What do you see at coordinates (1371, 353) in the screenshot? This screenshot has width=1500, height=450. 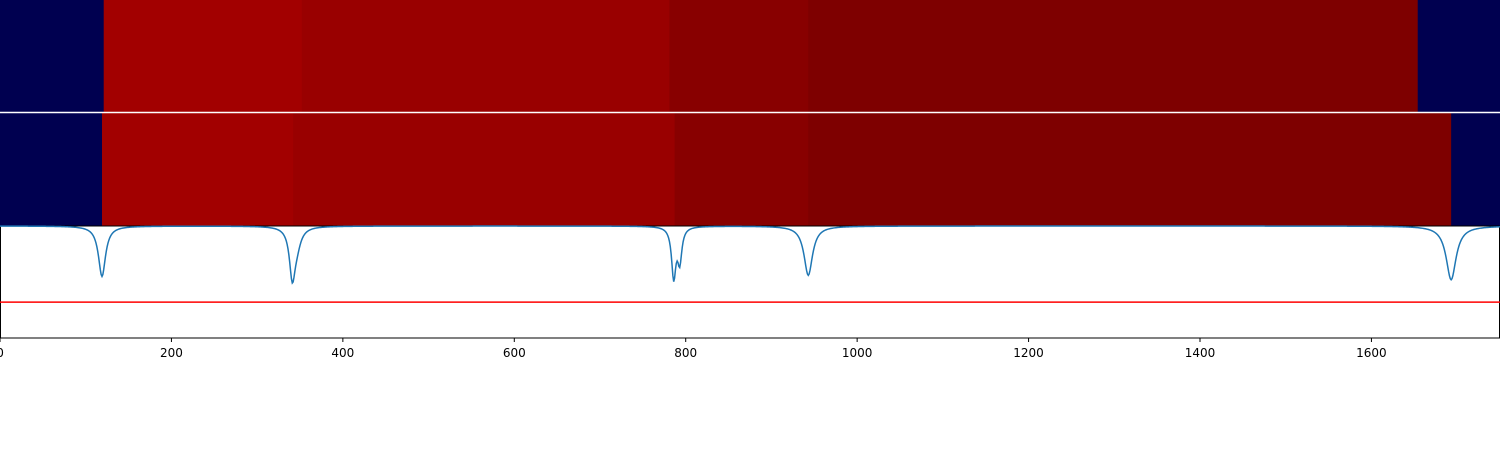 I see `x-tick-label: 1600` at bounding box center [1371, 353].